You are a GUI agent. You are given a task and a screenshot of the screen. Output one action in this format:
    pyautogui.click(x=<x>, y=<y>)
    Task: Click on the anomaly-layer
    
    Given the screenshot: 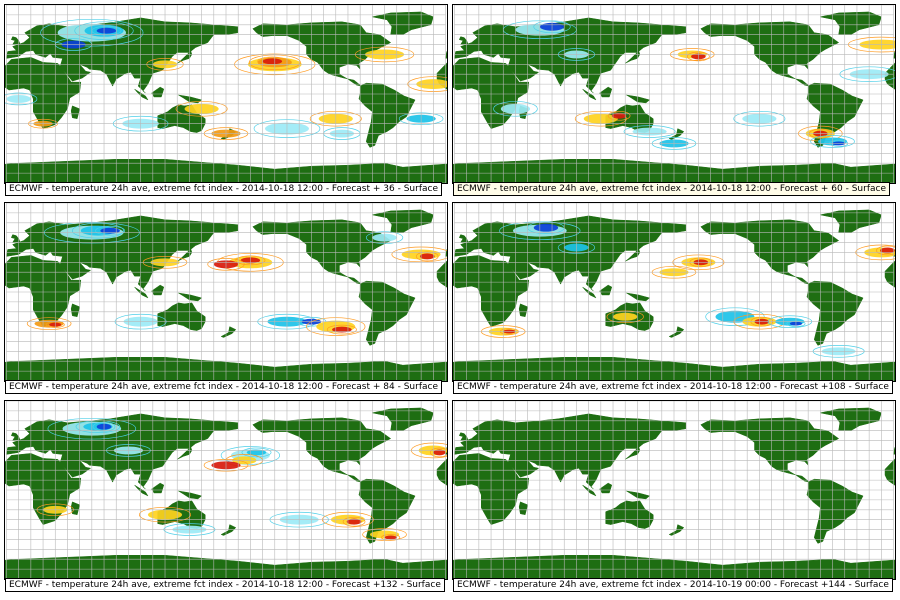 What is the action you would take?
    pyautogui.click(x=687, y=289)
    